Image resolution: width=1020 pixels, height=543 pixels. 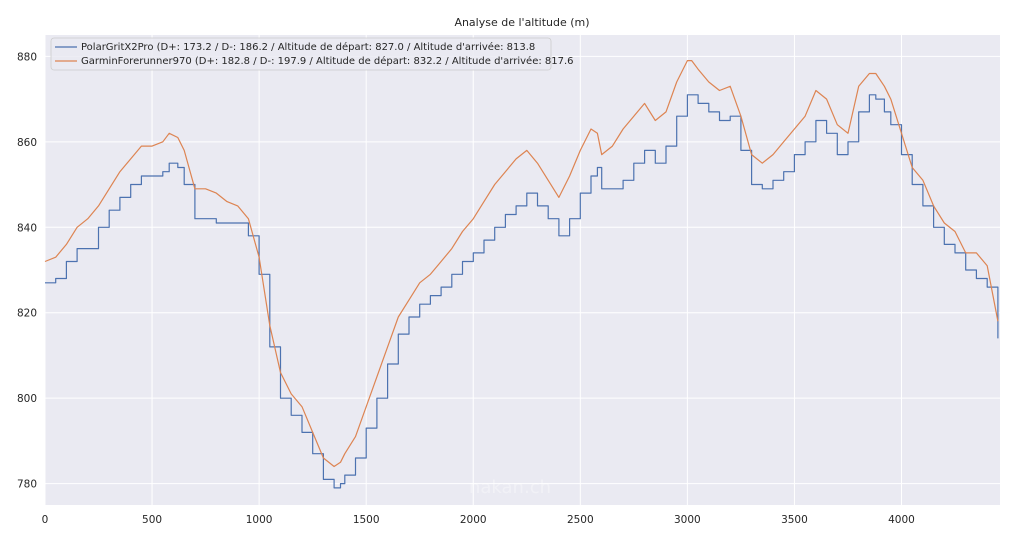 What do you see at coordinates (687, 520) in the screenshot?
I see `x-tick-label: 3000` at bounding box center [687, 520].